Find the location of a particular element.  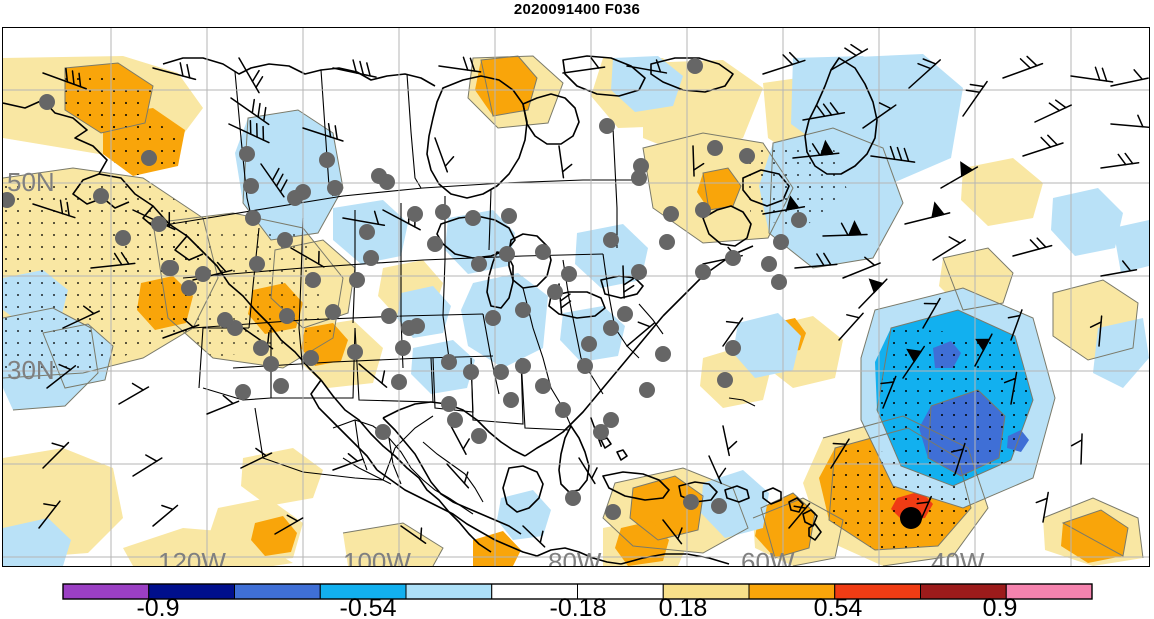

lon-label-120w: 120W is located at coordinates (192, 556).